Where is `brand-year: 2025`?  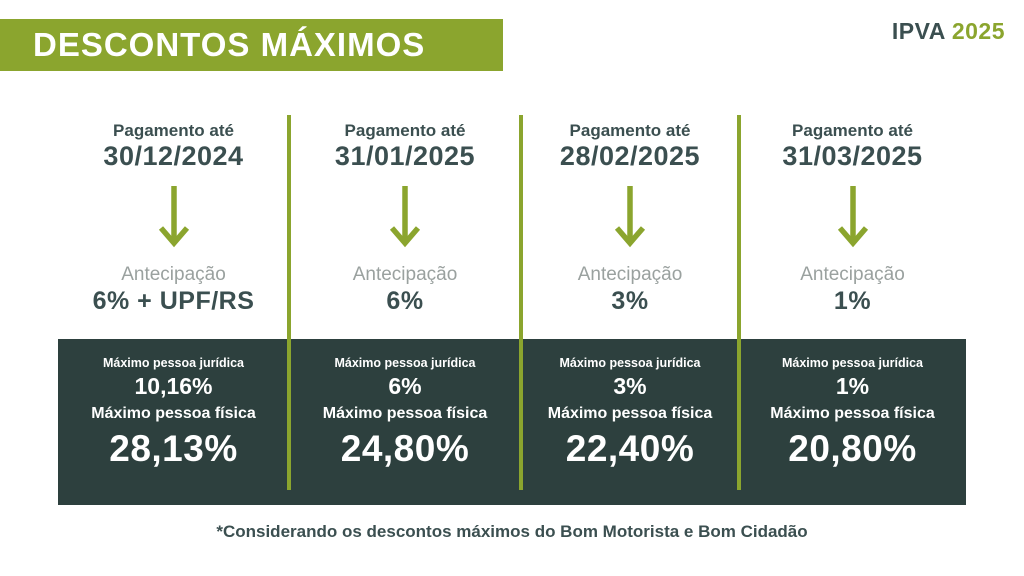
brand-year: 2025 is located at coordinates (978, 31).